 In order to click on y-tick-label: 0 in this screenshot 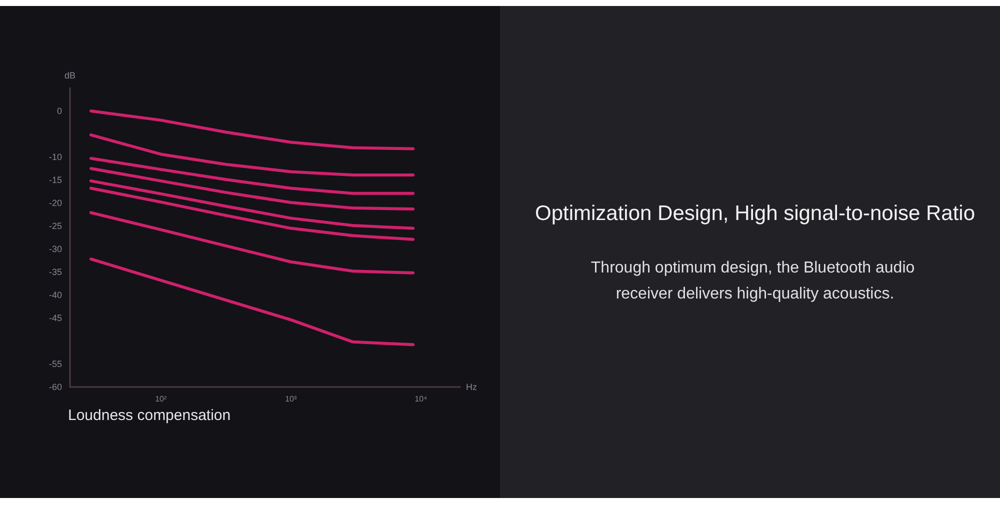, I will do `click(59, 111)`.